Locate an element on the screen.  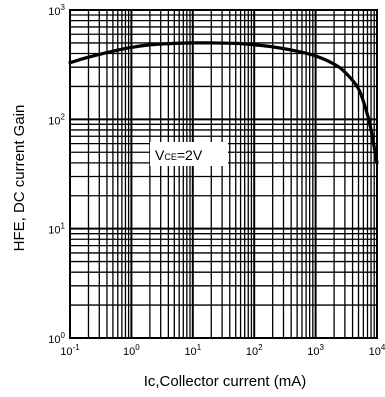
x-tick-label: 10² is located at coordinates (254, 350).